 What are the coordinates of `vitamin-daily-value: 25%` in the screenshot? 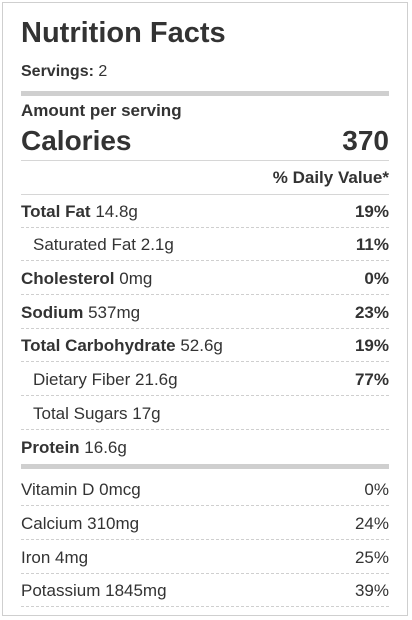 It's located at (371, 557).